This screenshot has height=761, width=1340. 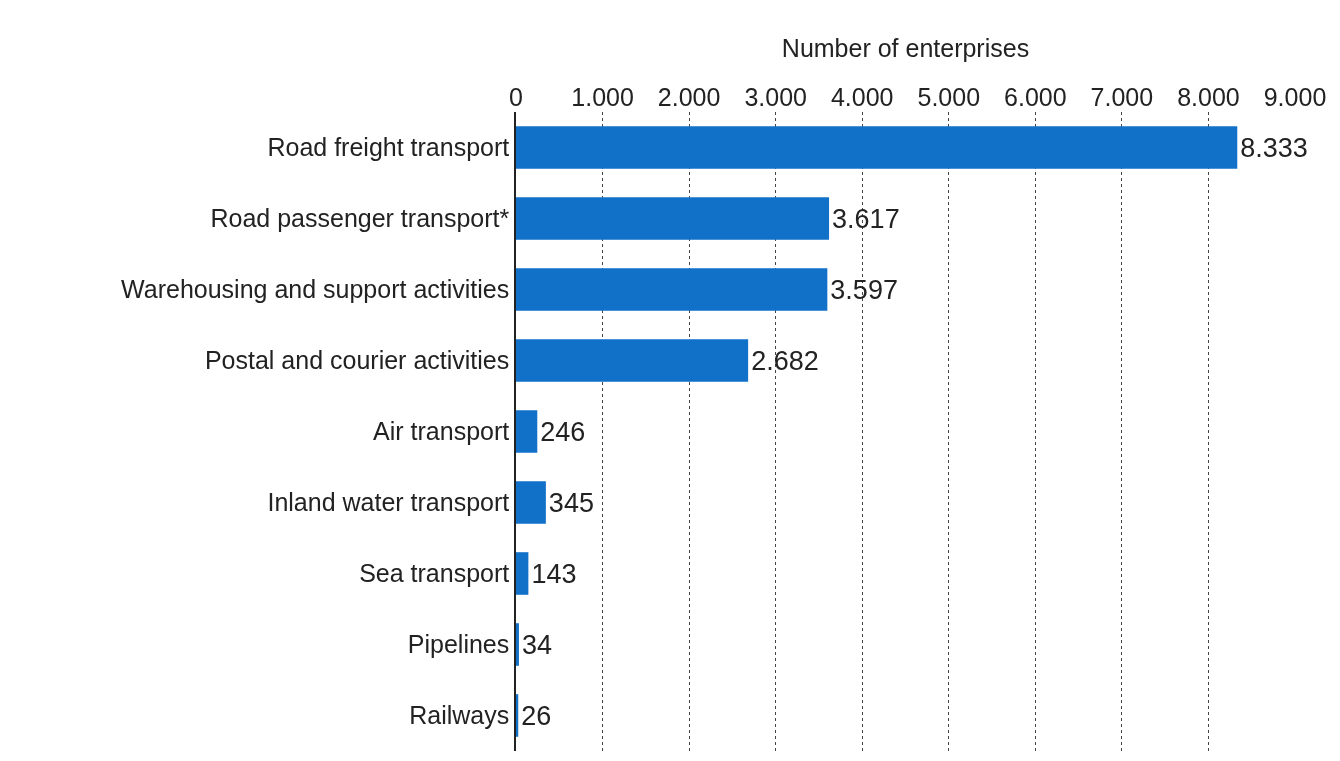 I want to click on x-tick-label: 3.000, so click(x=775, y=97).